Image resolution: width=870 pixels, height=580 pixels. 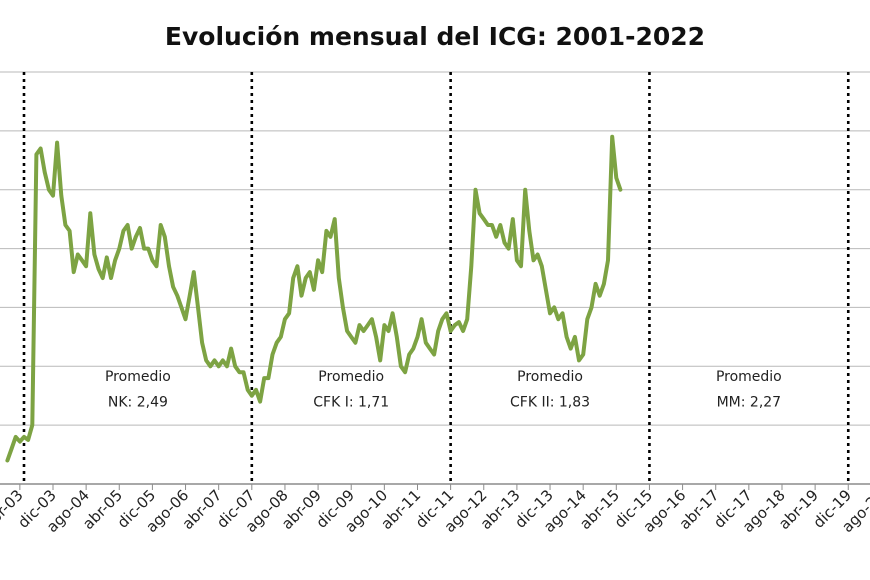 What do you see at coordinates (351, 402) in the screenshot?
I see `period-label-average: CFK I: 1,71` at bounding box center [351, 402].